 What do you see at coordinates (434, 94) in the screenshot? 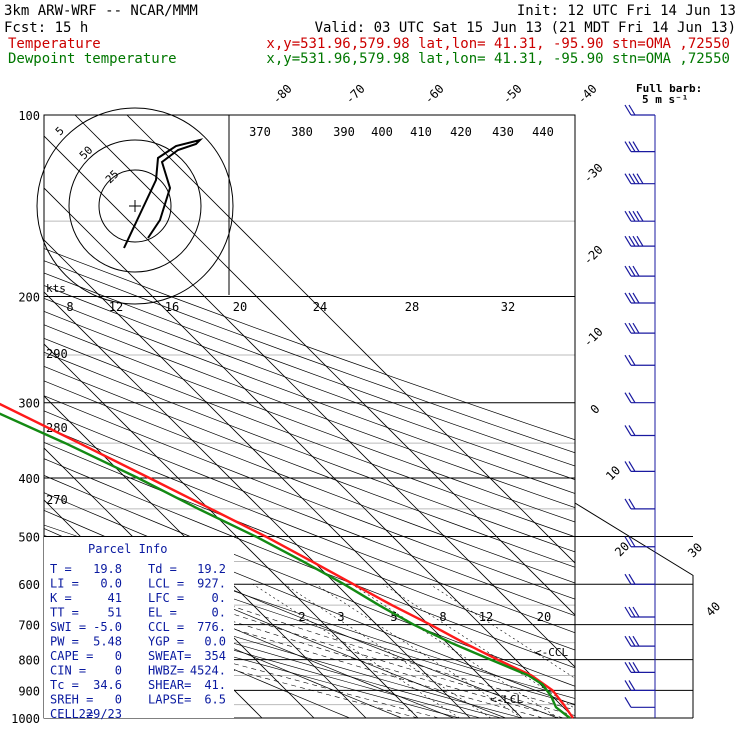
I see `isotherm-label: -60` at bounding box center [434, 94].